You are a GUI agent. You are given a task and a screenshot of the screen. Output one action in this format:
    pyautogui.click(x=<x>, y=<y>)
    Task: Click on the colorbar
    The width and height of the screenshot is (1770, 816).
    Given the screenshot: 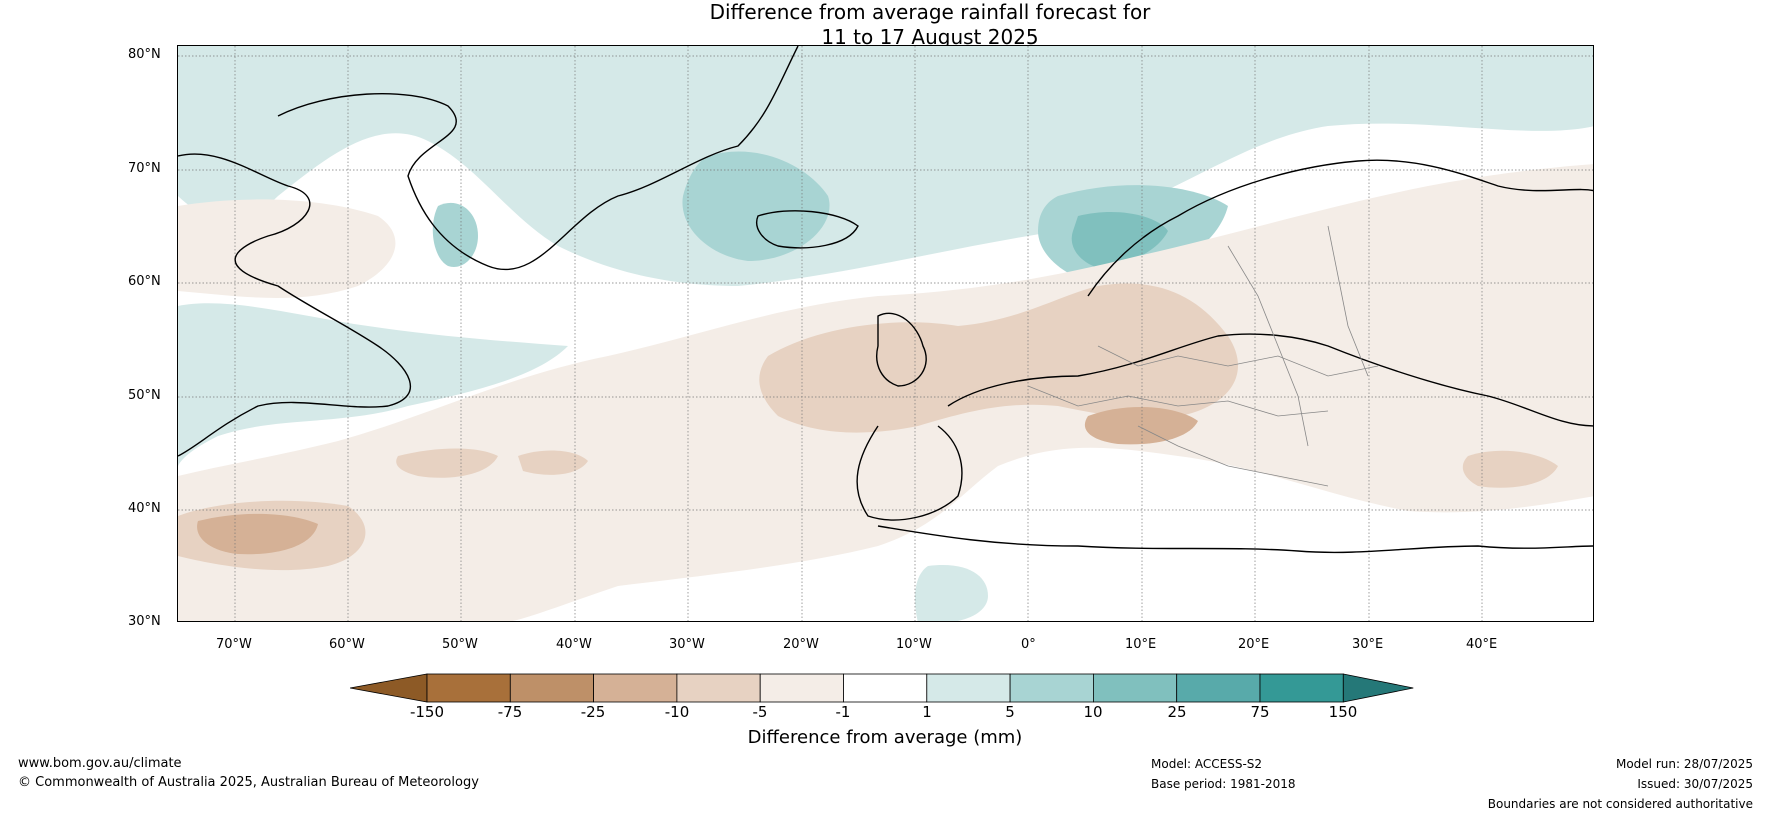 What is the action you would take?
    pyautogui.click(x=882, y=688)
    